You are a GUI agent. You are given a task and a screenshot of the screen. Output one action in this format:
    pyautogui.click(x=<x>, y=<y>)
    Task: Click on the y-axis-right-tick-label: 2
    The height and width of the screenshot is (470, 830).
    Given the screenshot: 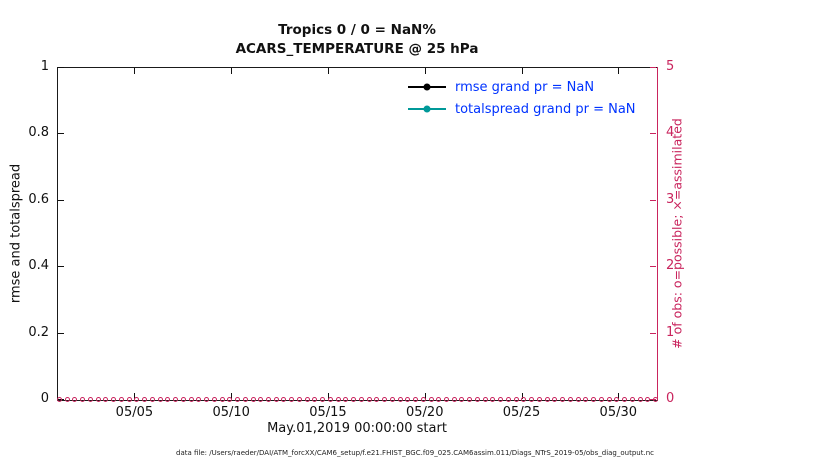 What is the action you would take?
    pyautogui.click(x=670, y=266)
    